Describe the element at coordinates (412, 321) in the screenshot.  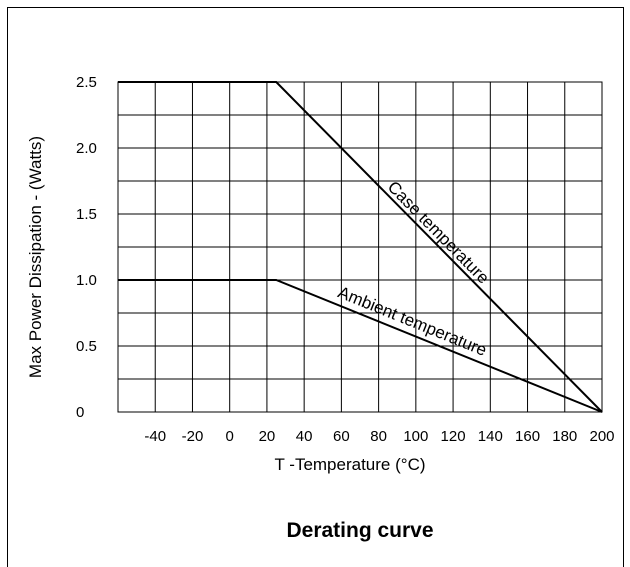
I see `series-label-ambient-temperature: Ambient temperature` at that location.